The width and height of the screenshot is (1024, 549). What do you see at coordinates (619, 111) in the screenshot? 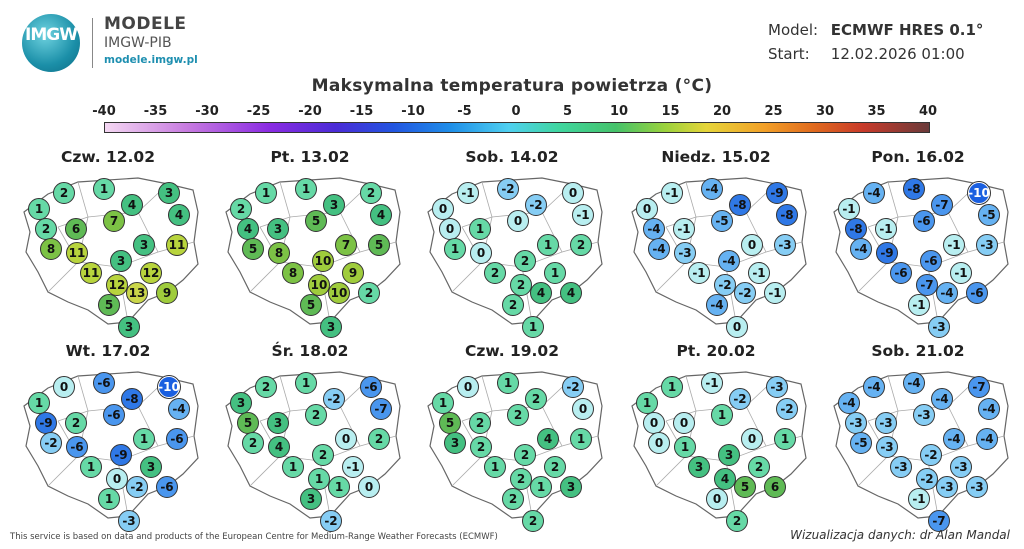
I see `scale-tick-label: 10` at bounding box center [619, 111].